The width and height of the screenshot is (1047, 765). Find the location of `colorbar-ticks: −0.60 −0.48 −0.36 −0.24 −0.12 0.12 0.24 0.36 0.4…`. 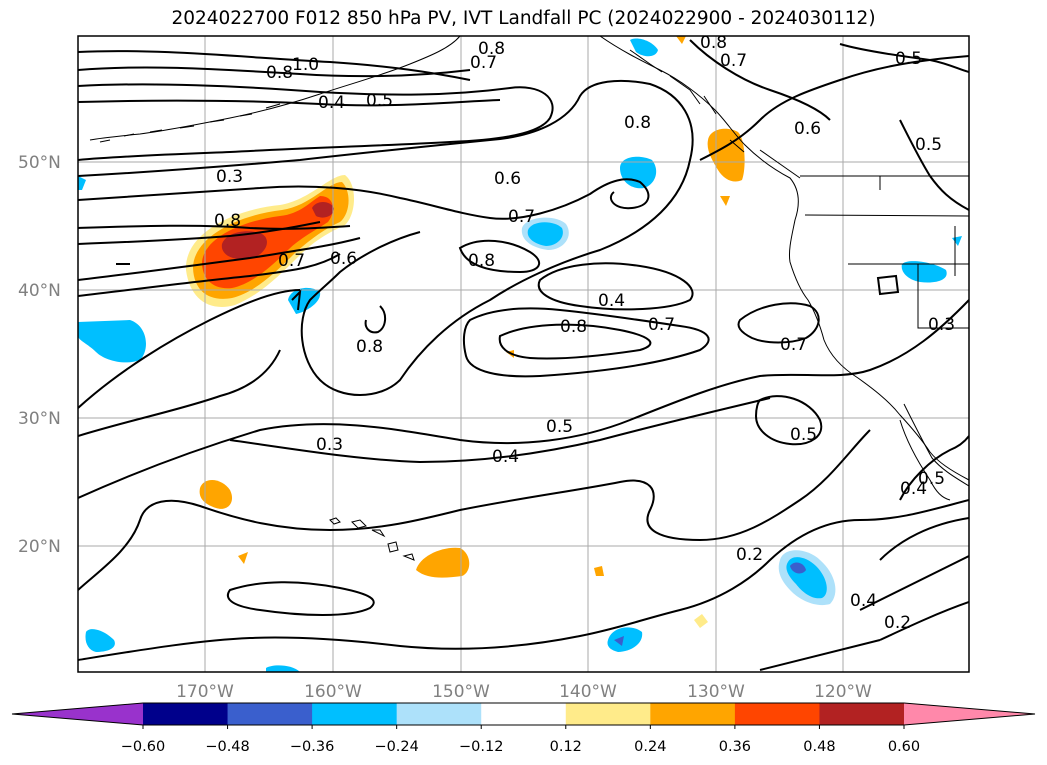

colorbar-ticks: −0.60 −0.48 −0.36 −0.24 −0.12 0.12 0.24 0.36 0.4… is located at coordinates (520, 740).